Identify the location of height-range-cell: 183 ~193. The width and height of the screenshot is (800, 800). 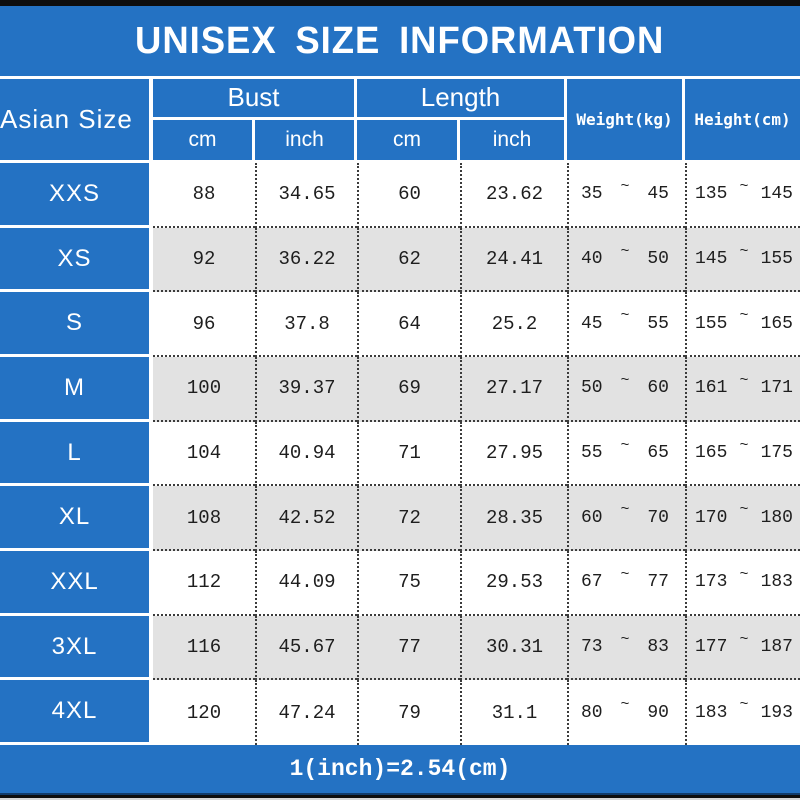
(742, 713).